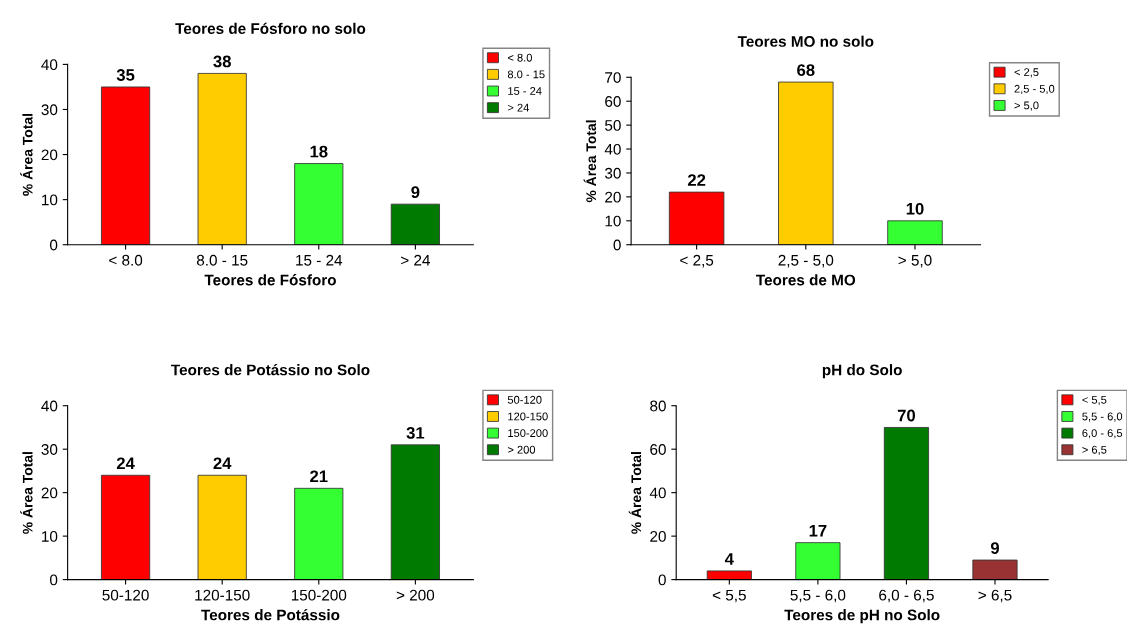 The width and height of the screenshot is (1127, 644). What do you see at coordinates (518, 107) in the screenshot?
I see `legend-label: > 24` at bounding box center [518, 107].